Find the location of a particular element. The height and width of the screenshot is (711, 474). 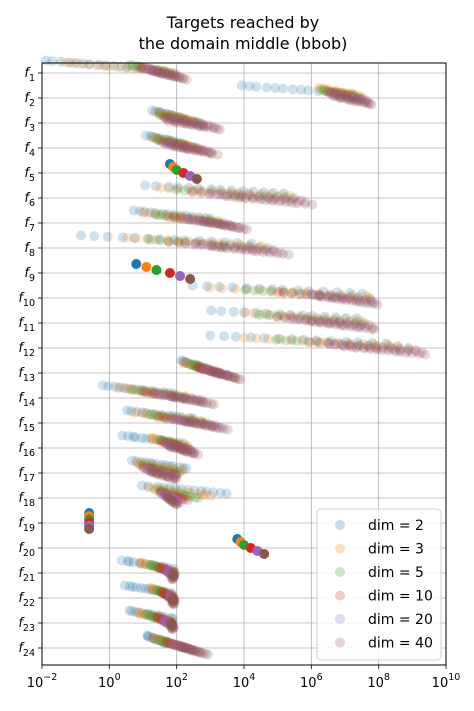

y-tick-label-f6: f6 is located at coordinates (29, 200).